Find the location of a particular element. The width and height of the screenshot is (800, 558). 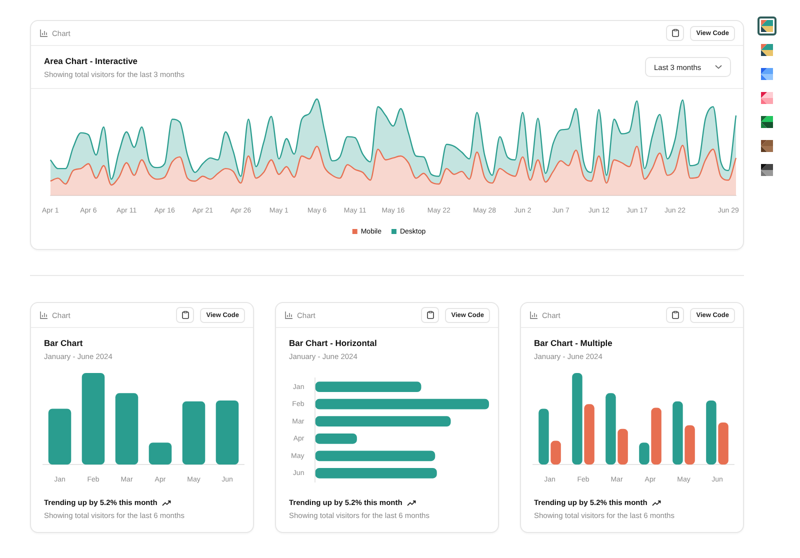

chart-title: Area Chart - Interactive is located at coordinates (91, 61).